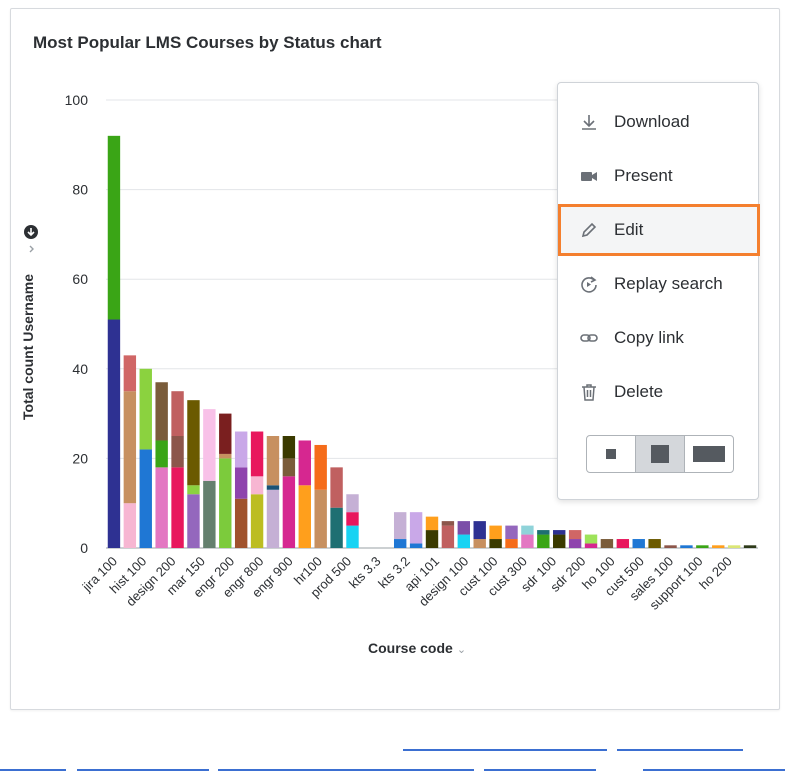 The image size is (785, 773). Describe the element at coordinates (80, 279) in the screenshot. I see `y-tick-label: 60` at that location.